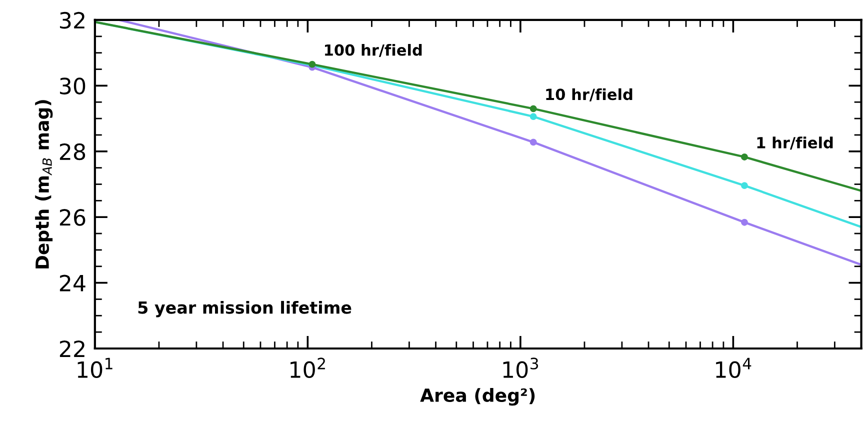 The width and height of the screenshot is (863, 425). Describe the element at coordinates (73, 283) in the screenshot. I see `y-tick-label: 24` at that location.